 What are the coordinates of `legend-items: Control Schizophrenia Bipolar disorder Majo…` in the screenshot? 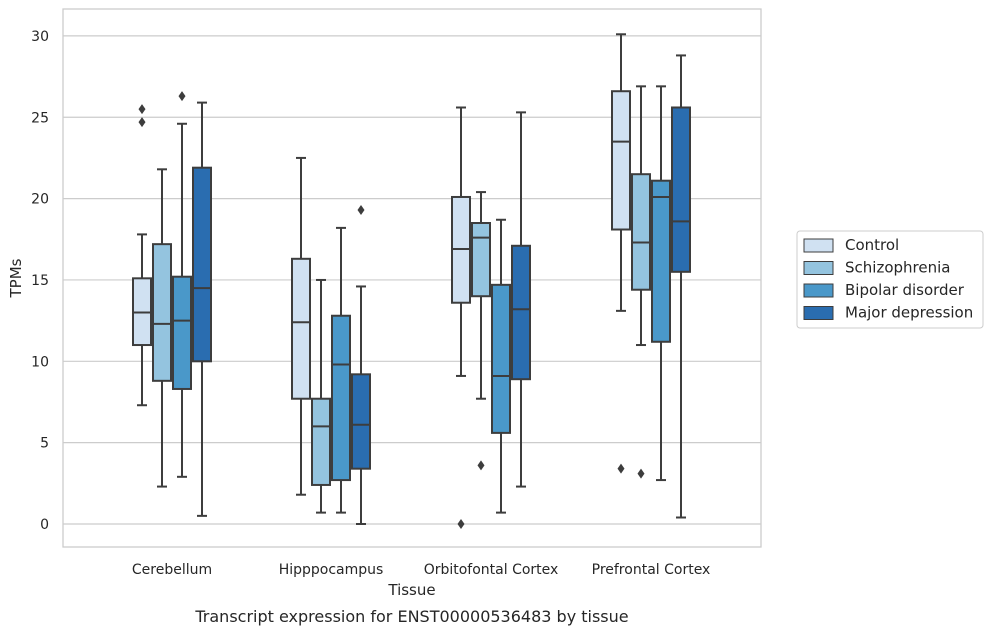 It's located at (888, 279).